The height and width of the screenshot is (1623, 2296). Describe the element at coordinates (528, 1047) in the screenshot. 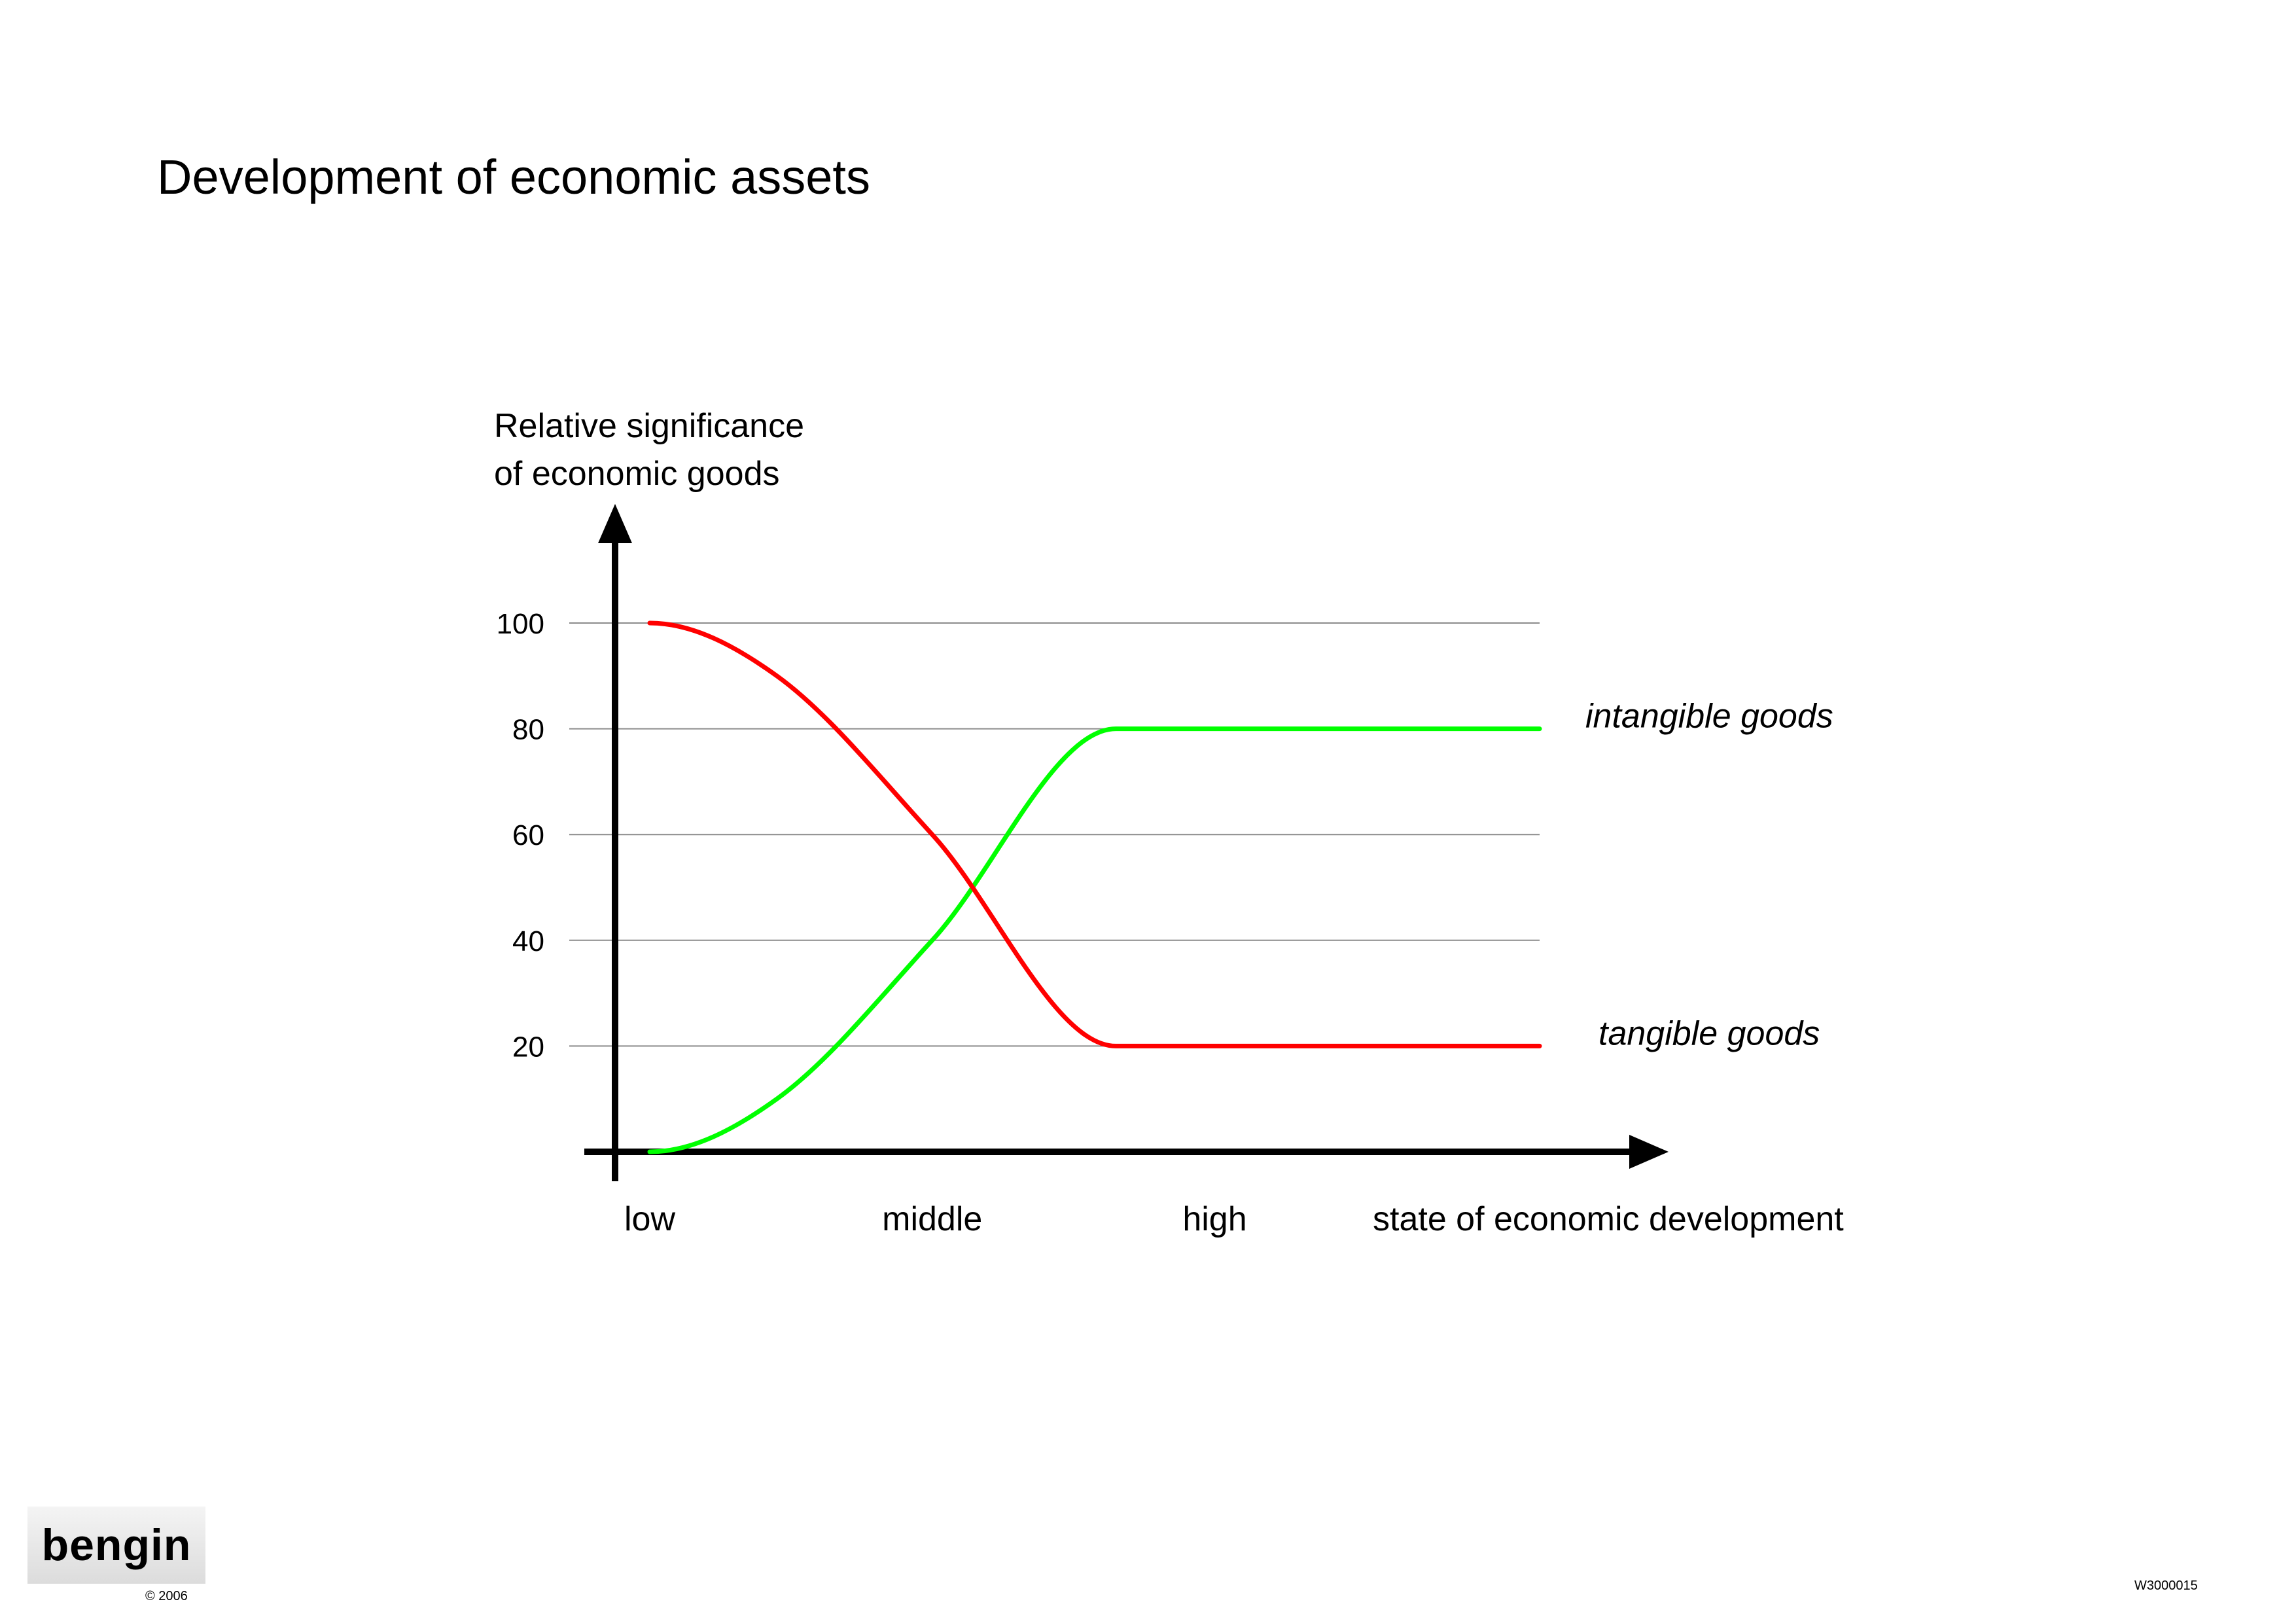

I see `y-tick-label-20: 20` at that location.